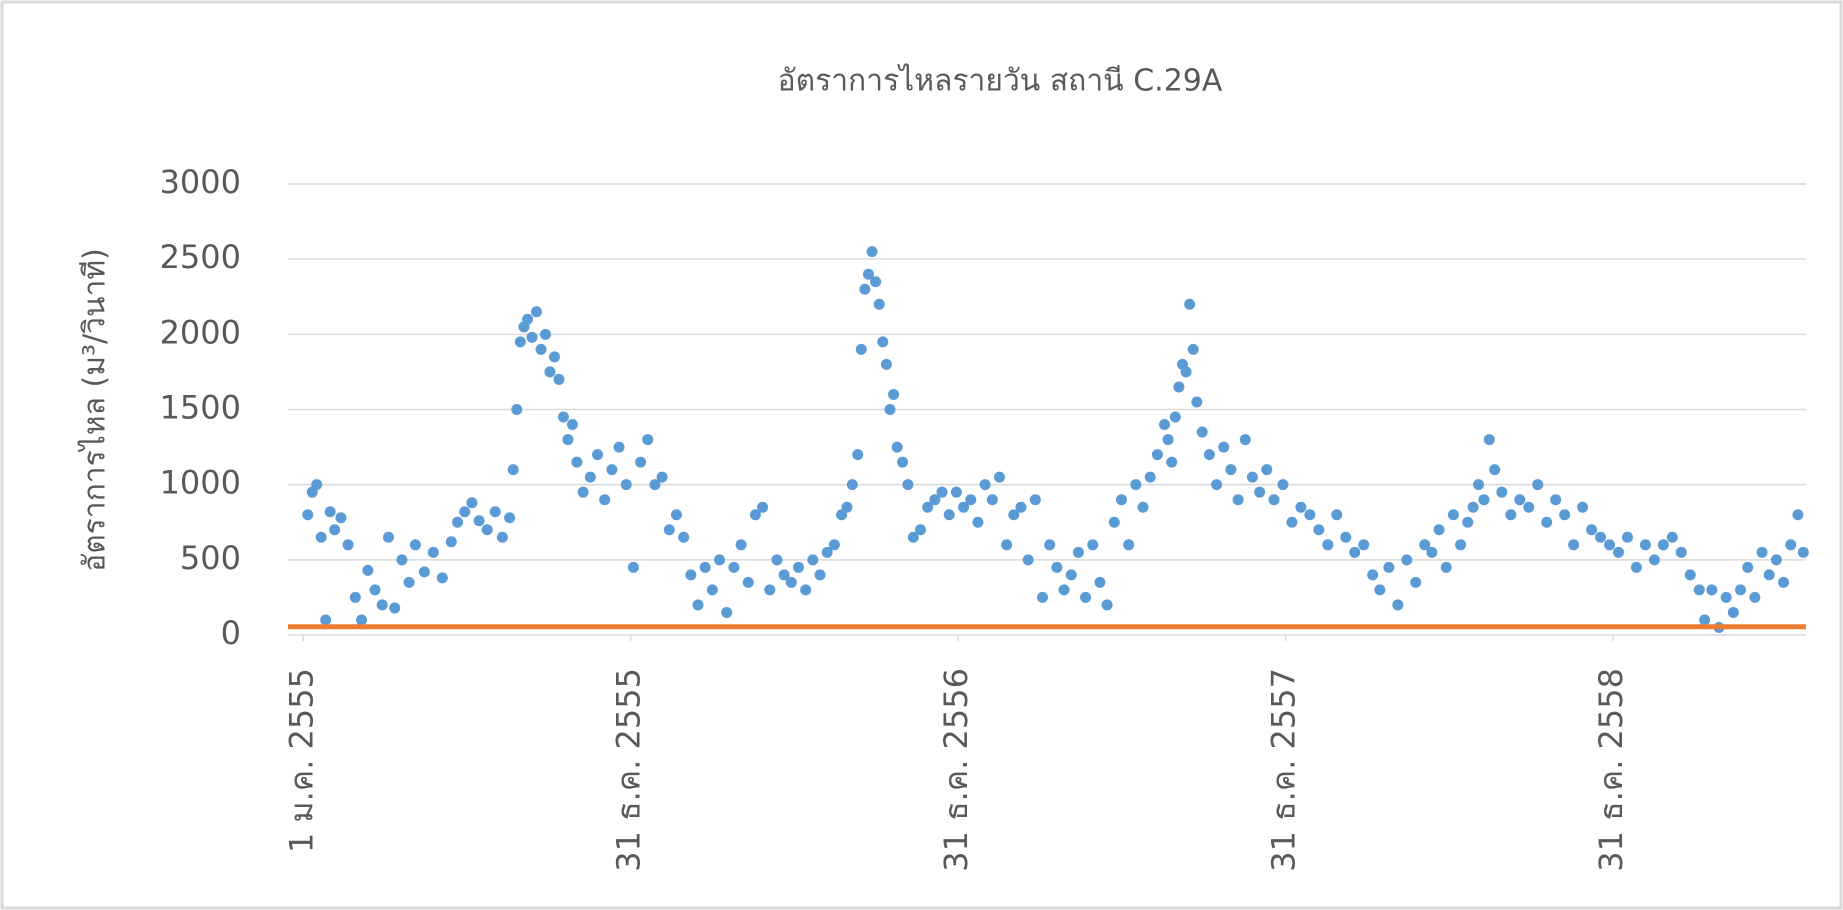 This screenshot has height=910, width=1843. What do you see at coordinates (629, 770) in the screenshot?
I see `x-tick-label: 31 ธ.ค. 2555` at bounding box center [629, 770].